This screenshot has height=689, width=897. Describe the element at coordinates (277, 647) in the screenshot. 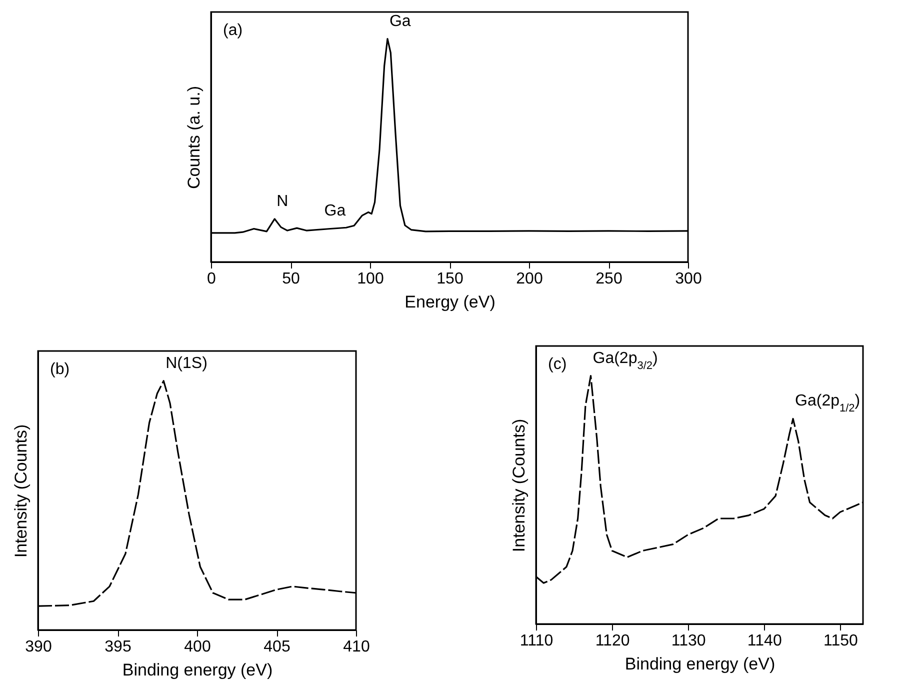

I see `x-tick-label: 405` at that location.